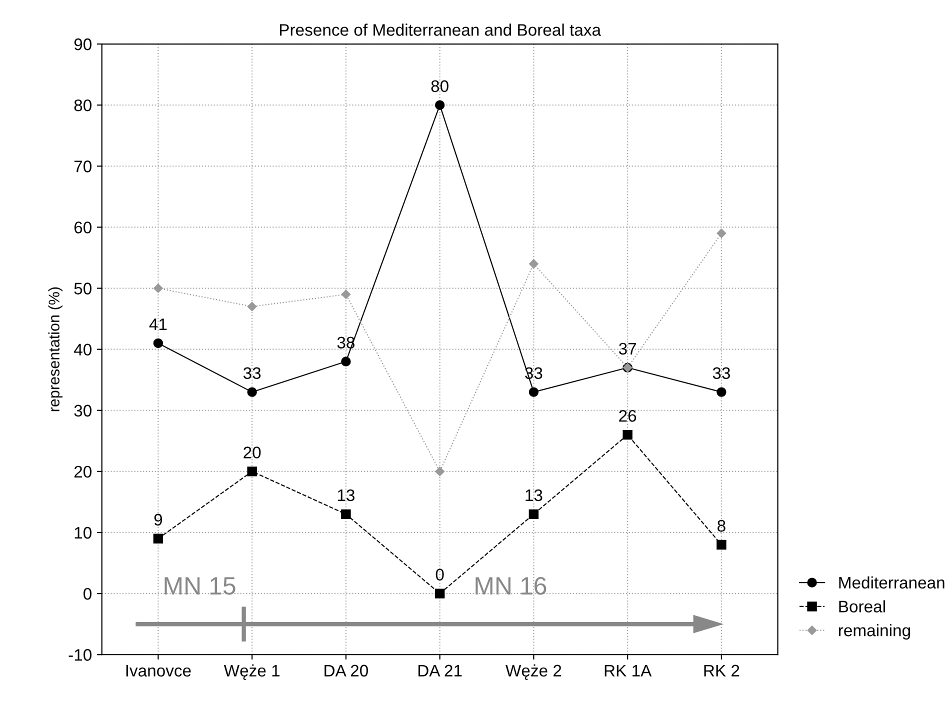 This screenshot has width=952, height=710. Describe the element at coordinates (83, 472) in the screenshot. I see `y-tick-label: 20` at that location.